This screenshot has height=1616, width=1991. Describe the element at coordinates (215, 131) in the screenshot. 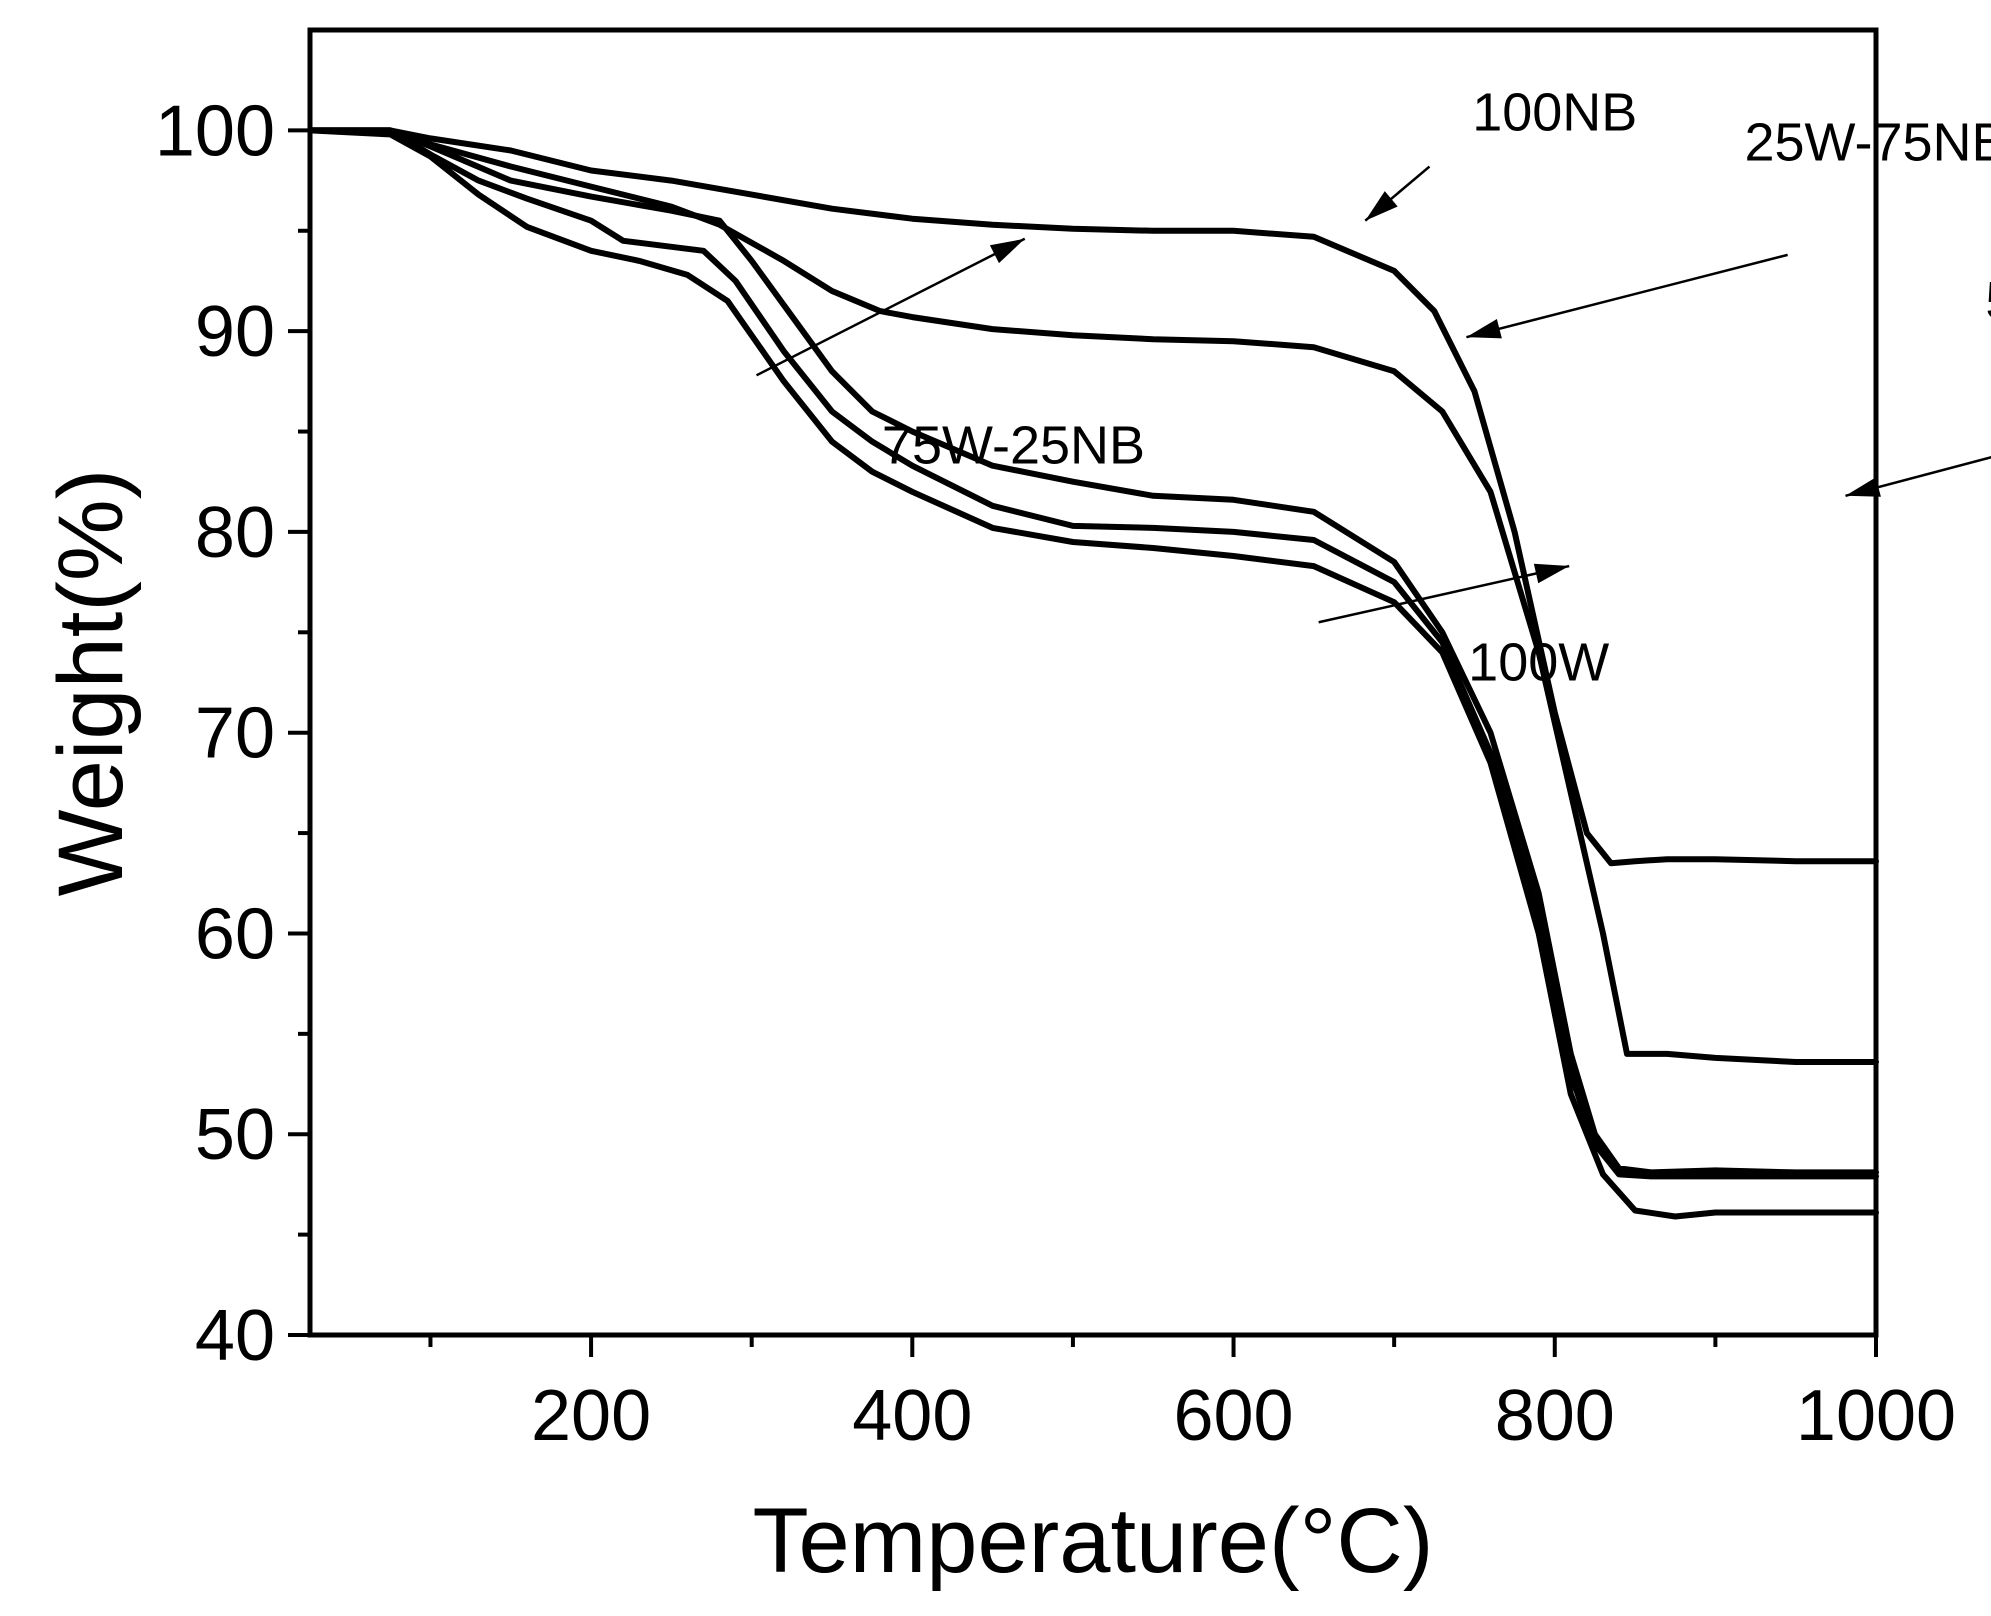

I see `y-tick-label: 100` at that location.